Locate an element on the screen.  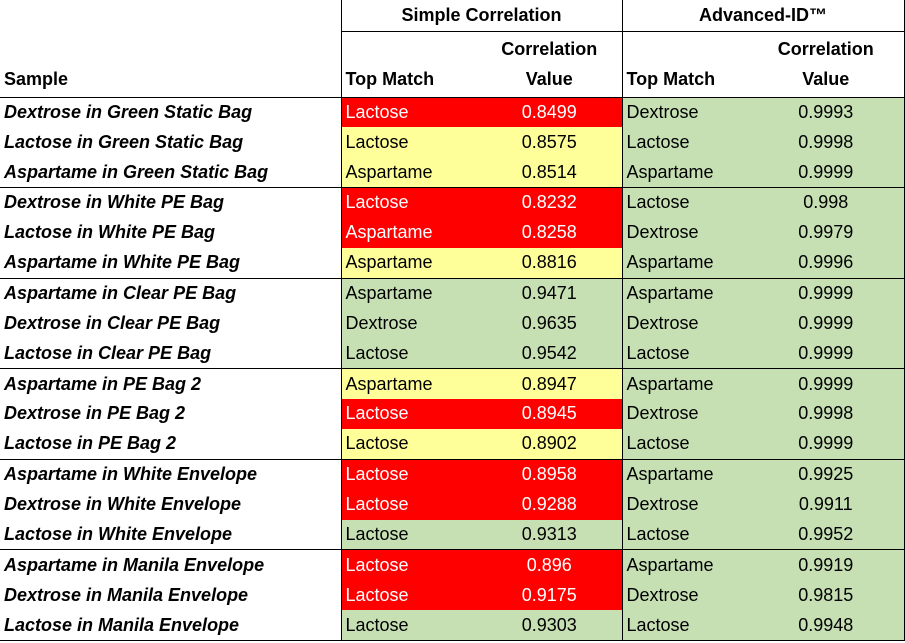
sample-cell: Aspartame in Manila Envelope is located at coordinates (134, 564).